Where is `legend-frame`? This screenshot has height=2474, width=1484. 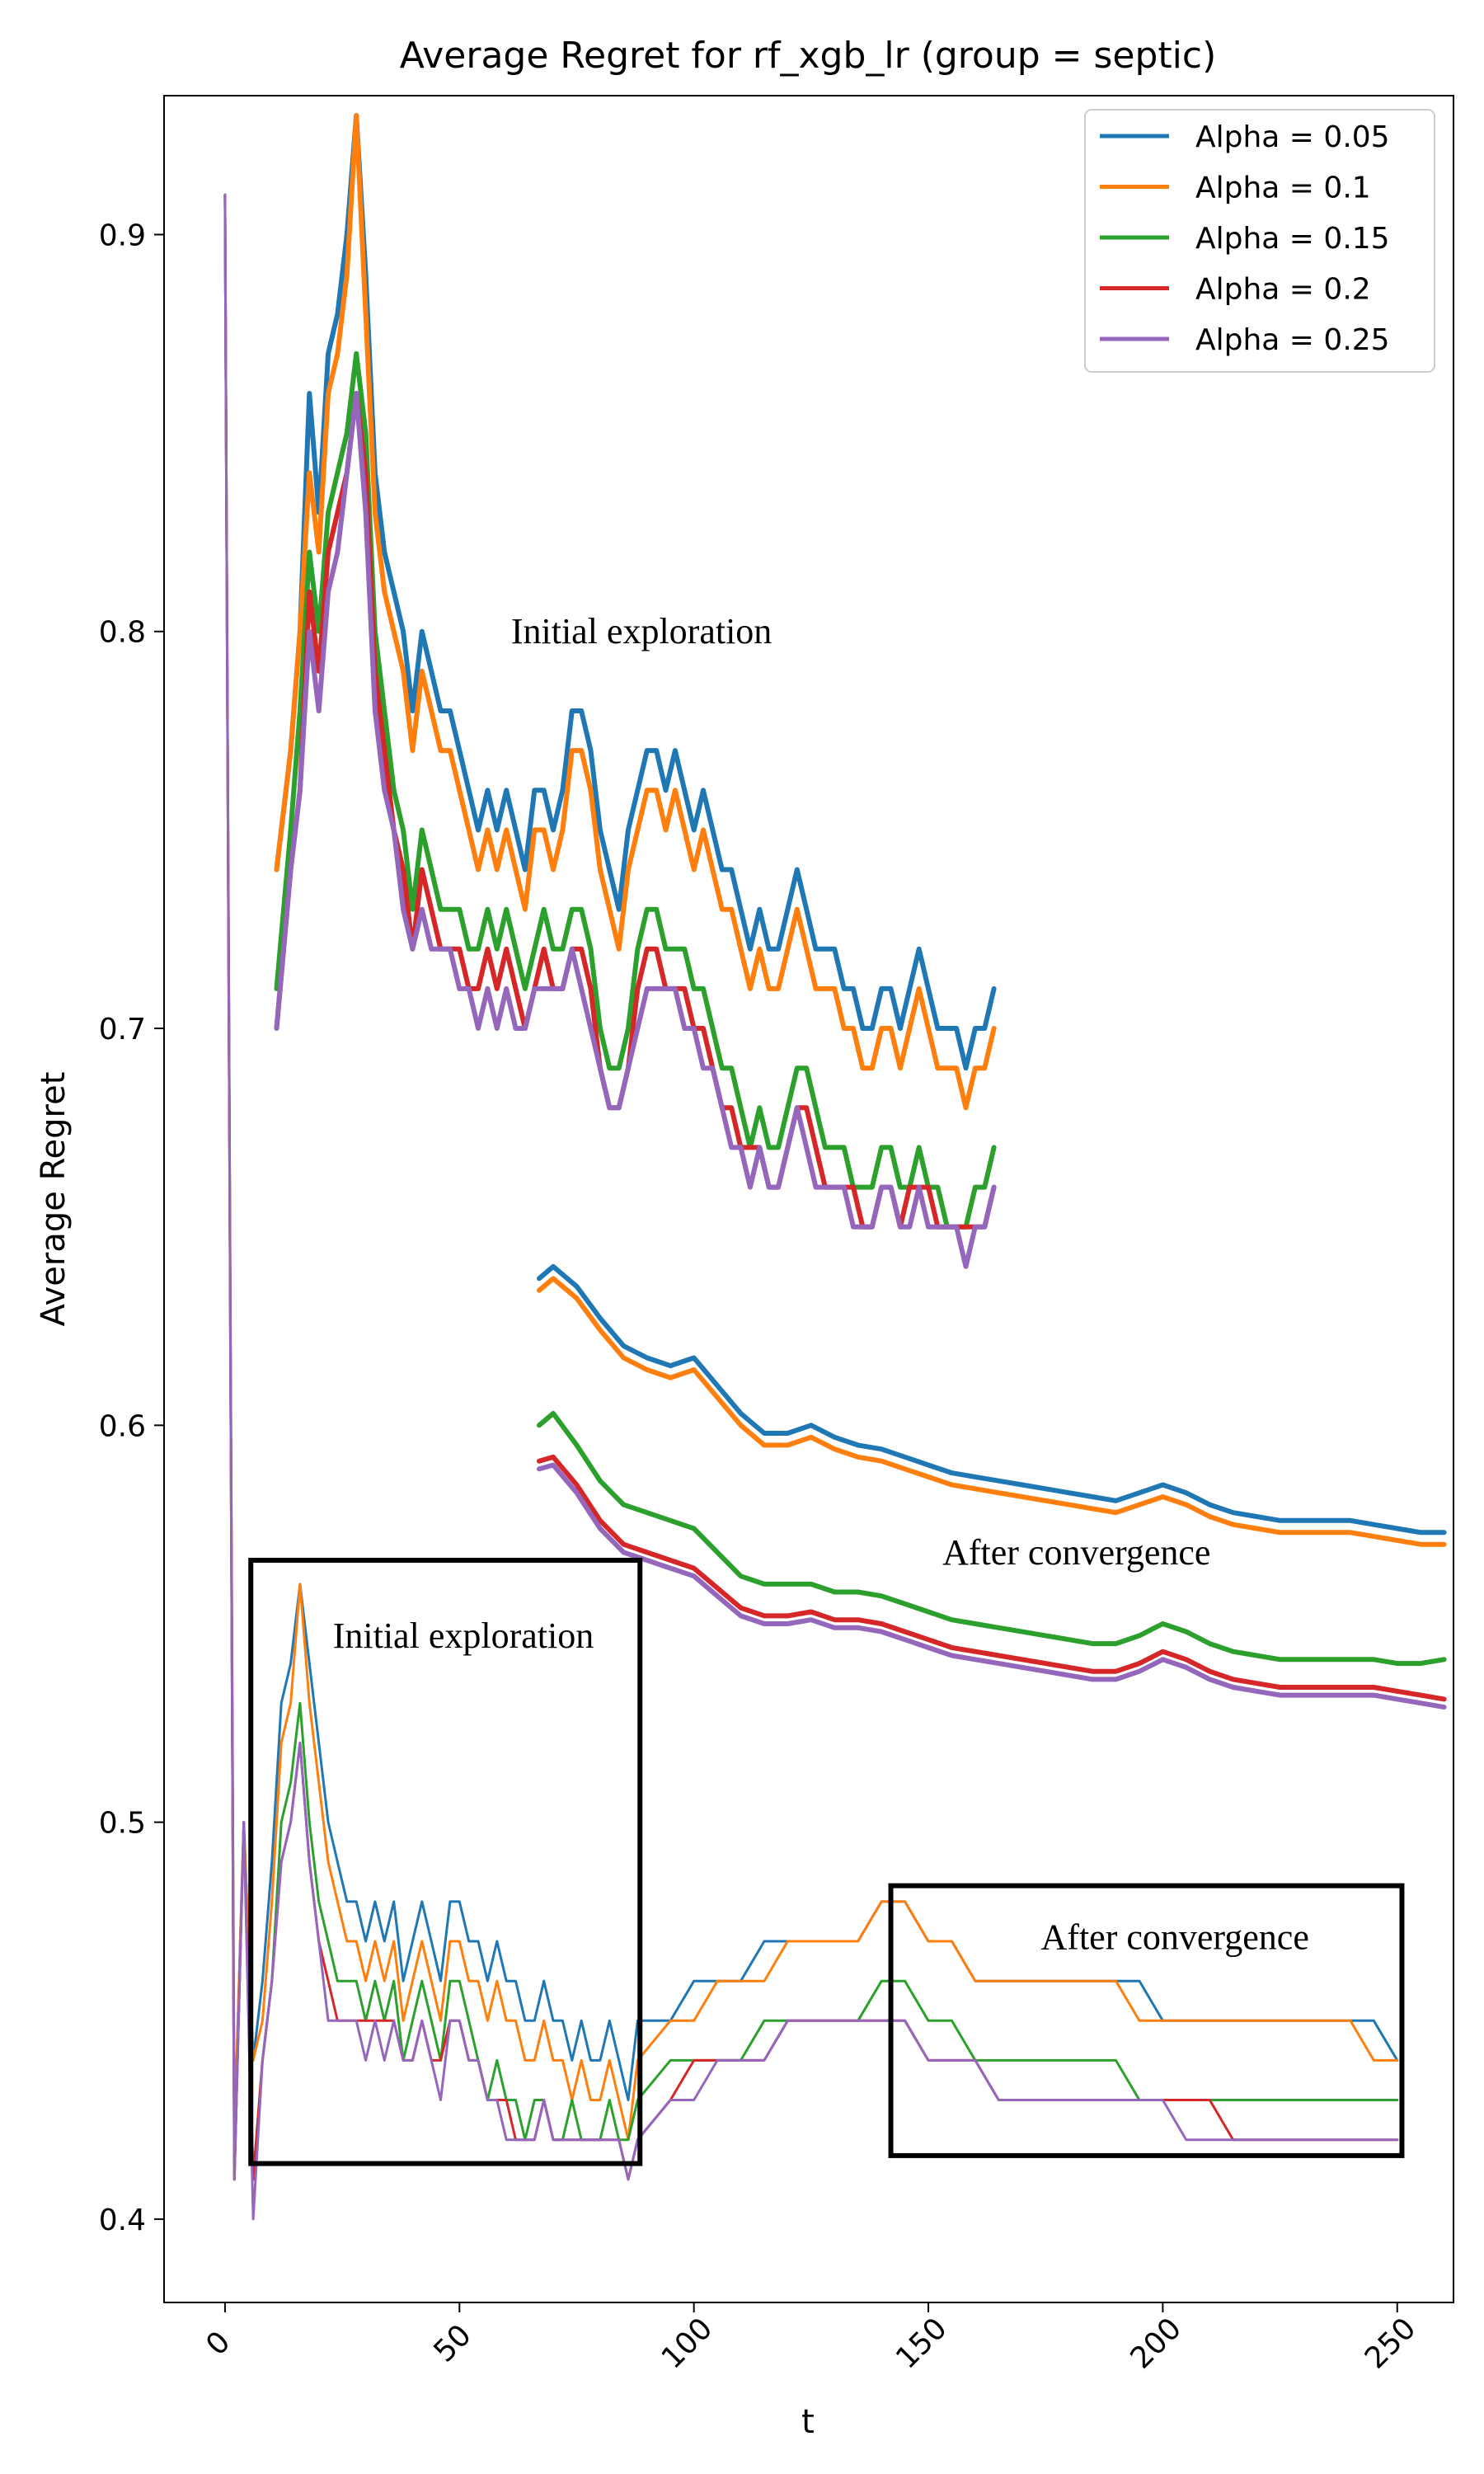
legend-frame is located at coordinates (1259, 241).